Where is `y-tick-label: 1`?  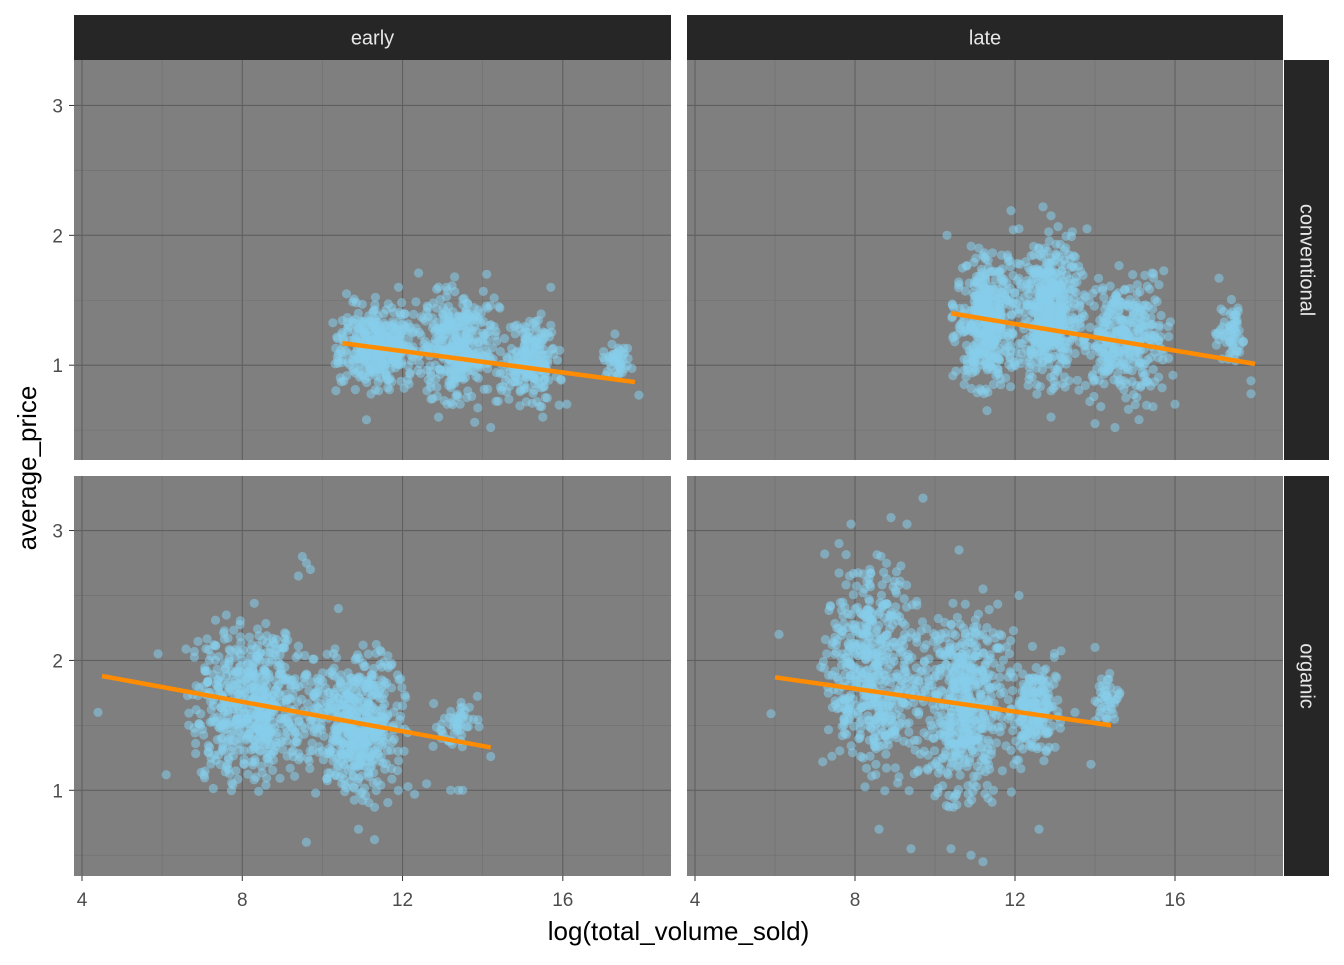 y-tick-label: 1 is located at coordinates (57, 791).